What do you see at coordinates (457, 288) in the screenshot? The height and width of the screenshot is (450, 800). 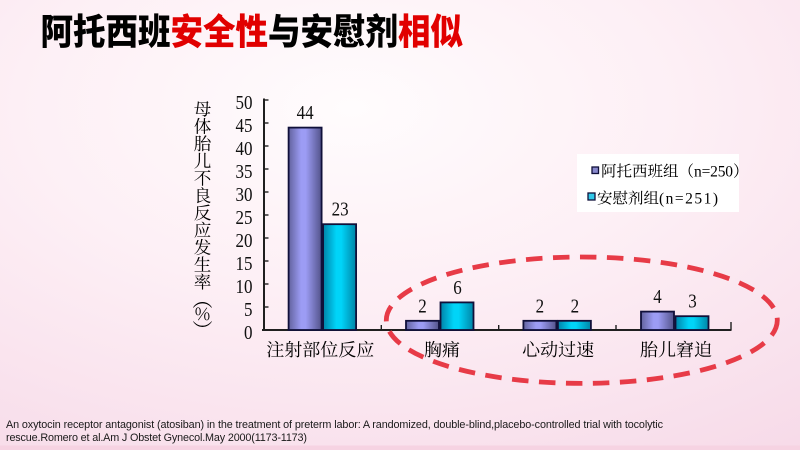 I see `svg-text: 6` at bounding box center [457, 288].